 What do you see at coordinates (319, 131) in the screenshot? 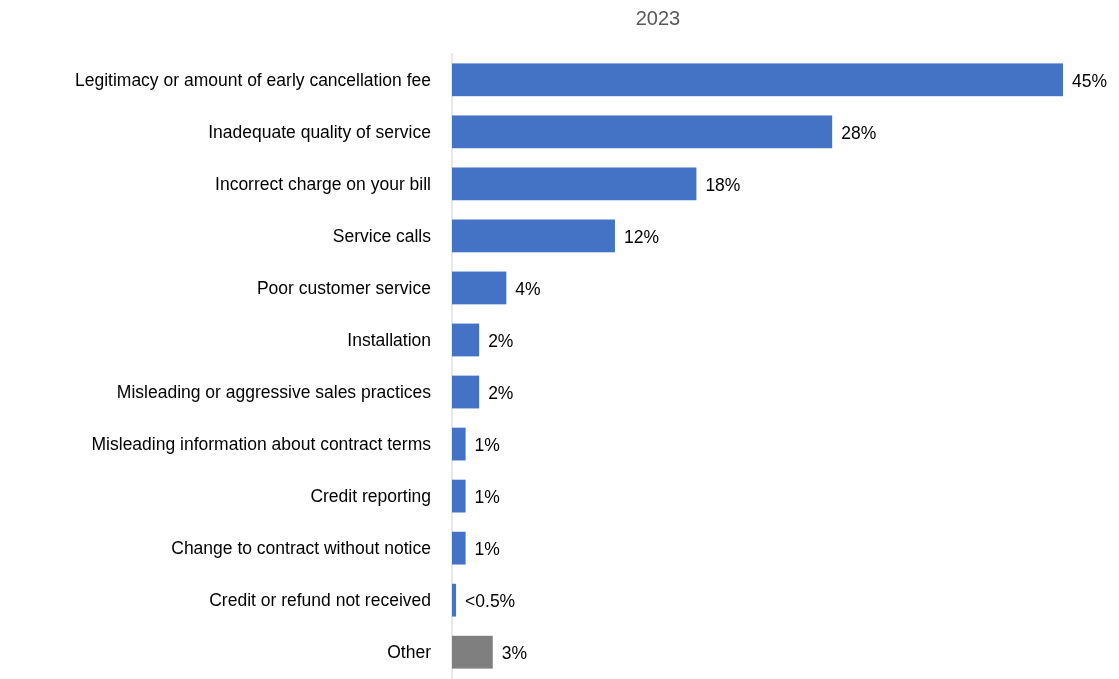
I see `y-tick-label: Inadequate quality of service` at bounding box center [319, 131].